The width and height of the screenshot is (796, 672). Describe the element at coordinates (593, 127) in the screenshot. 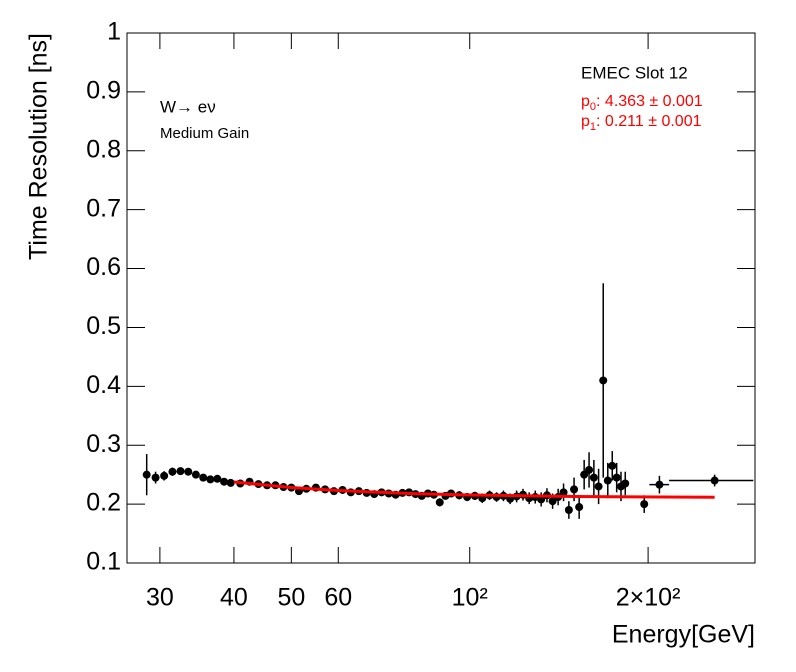

I see `fit-index: 1` at that location.